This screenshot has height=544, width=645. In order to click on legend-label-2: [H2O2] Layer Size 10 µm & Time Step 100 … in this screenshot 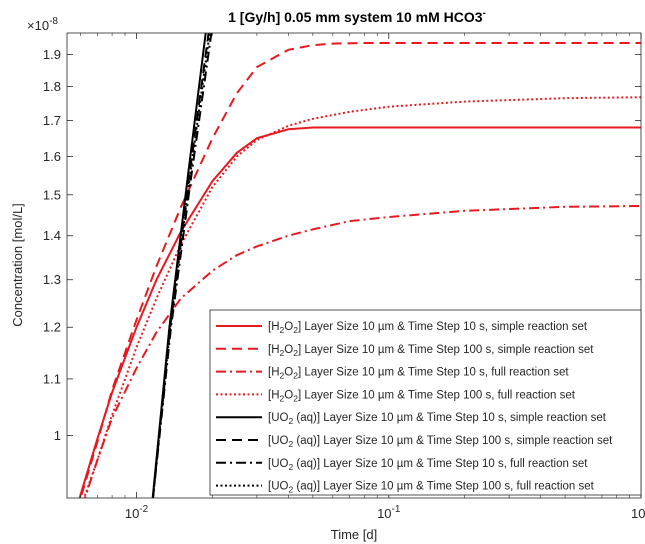, I will do `click(431, 351)`.